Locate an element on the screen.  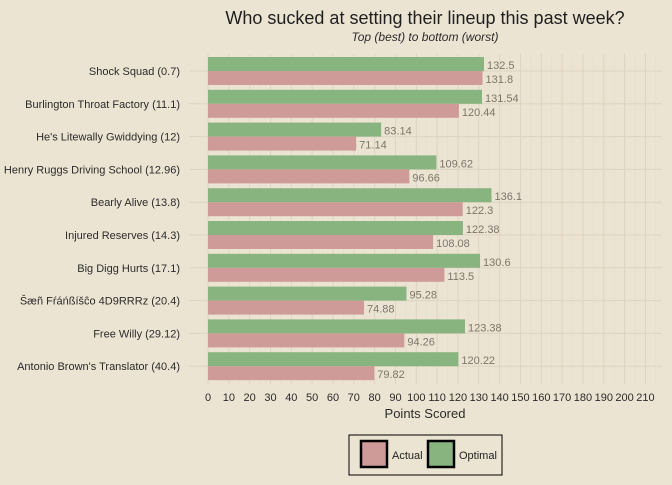
x-tick-label: 110 is located at coordinates (437, 398).